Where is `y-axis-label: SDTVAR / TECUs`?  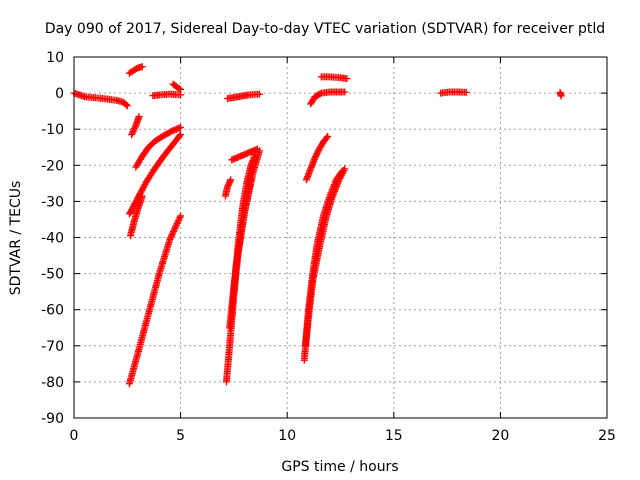
y-axis-label: SDTVAR / TECUs is located at coordinates (16, 238).